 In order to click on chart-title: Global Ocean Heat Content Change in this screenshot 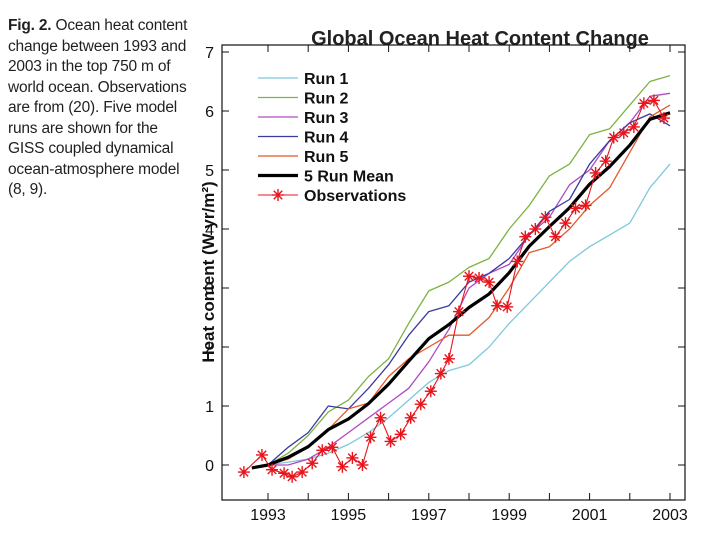, I will do `click(480, 39)`.